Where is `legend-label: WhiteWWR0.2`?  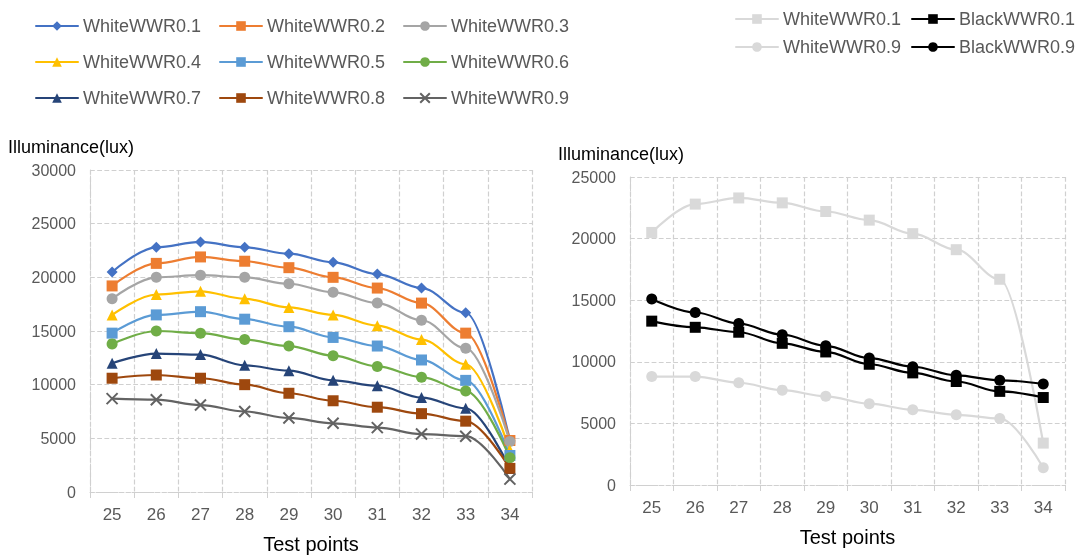
legend-label: WhiteWWR0.2 is located at coordinates (326, 26).